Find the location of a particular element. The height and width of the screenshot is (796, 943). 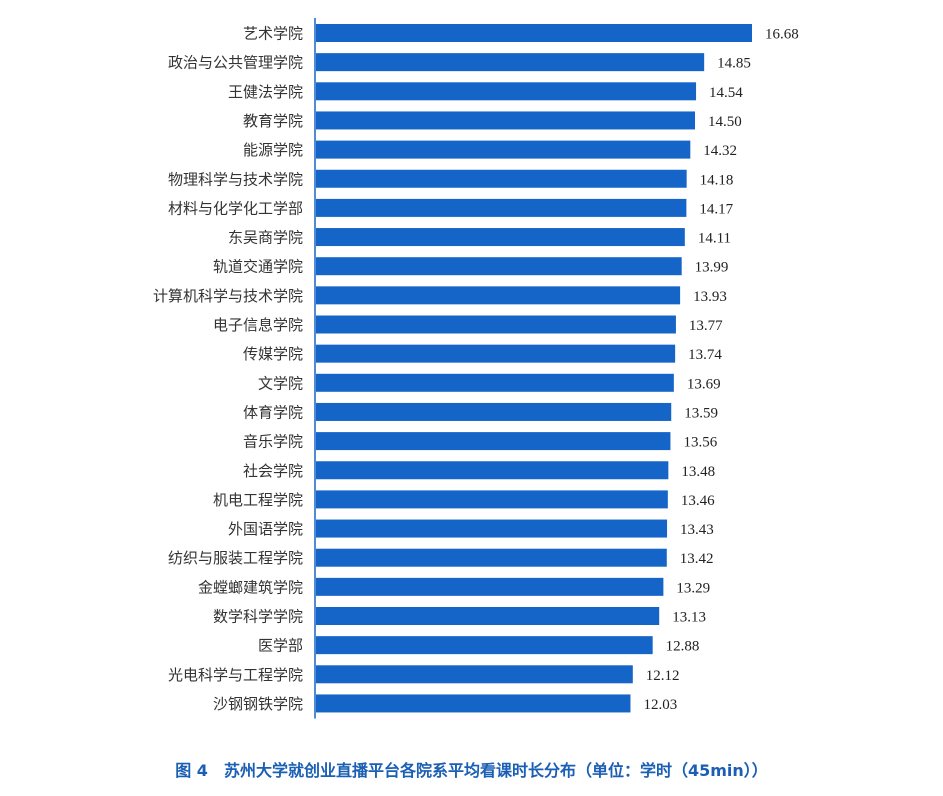

value-label: 13.56 is located at coordinates (700, 443).